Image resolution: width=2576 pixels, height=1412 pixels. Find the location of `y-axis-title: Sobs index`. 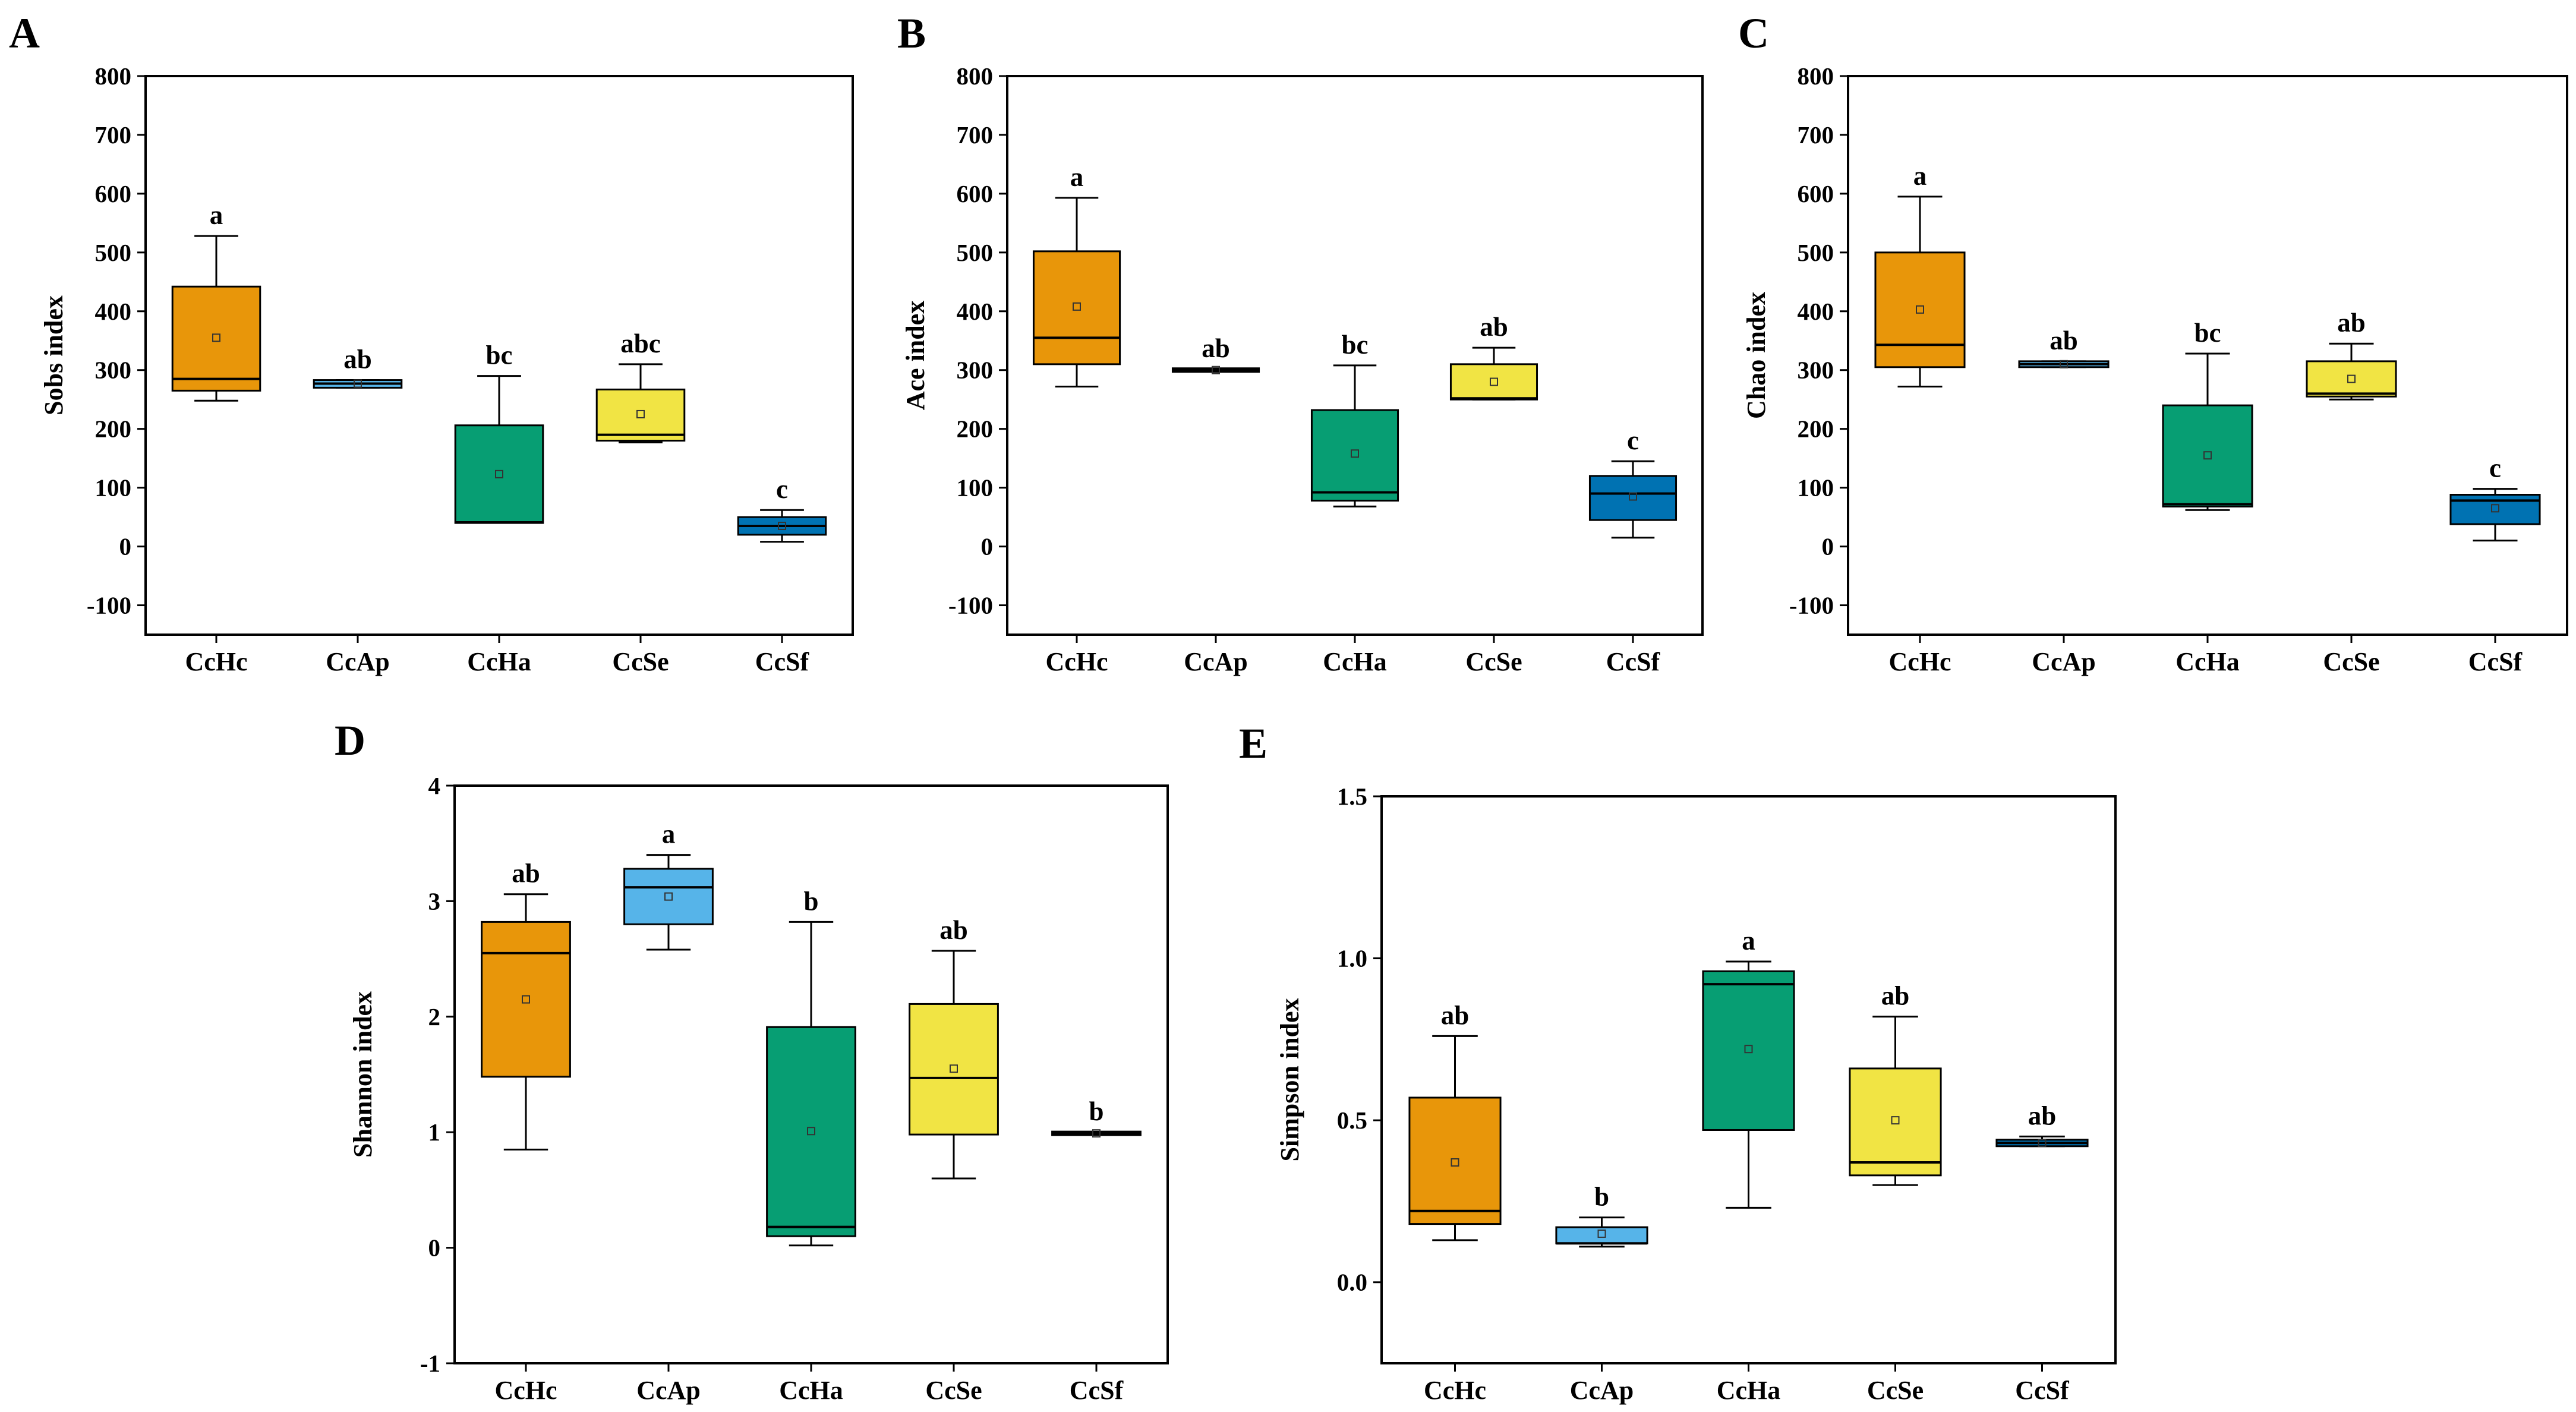

y-axis-title: Sobs index is located at coordinates (54, 355).